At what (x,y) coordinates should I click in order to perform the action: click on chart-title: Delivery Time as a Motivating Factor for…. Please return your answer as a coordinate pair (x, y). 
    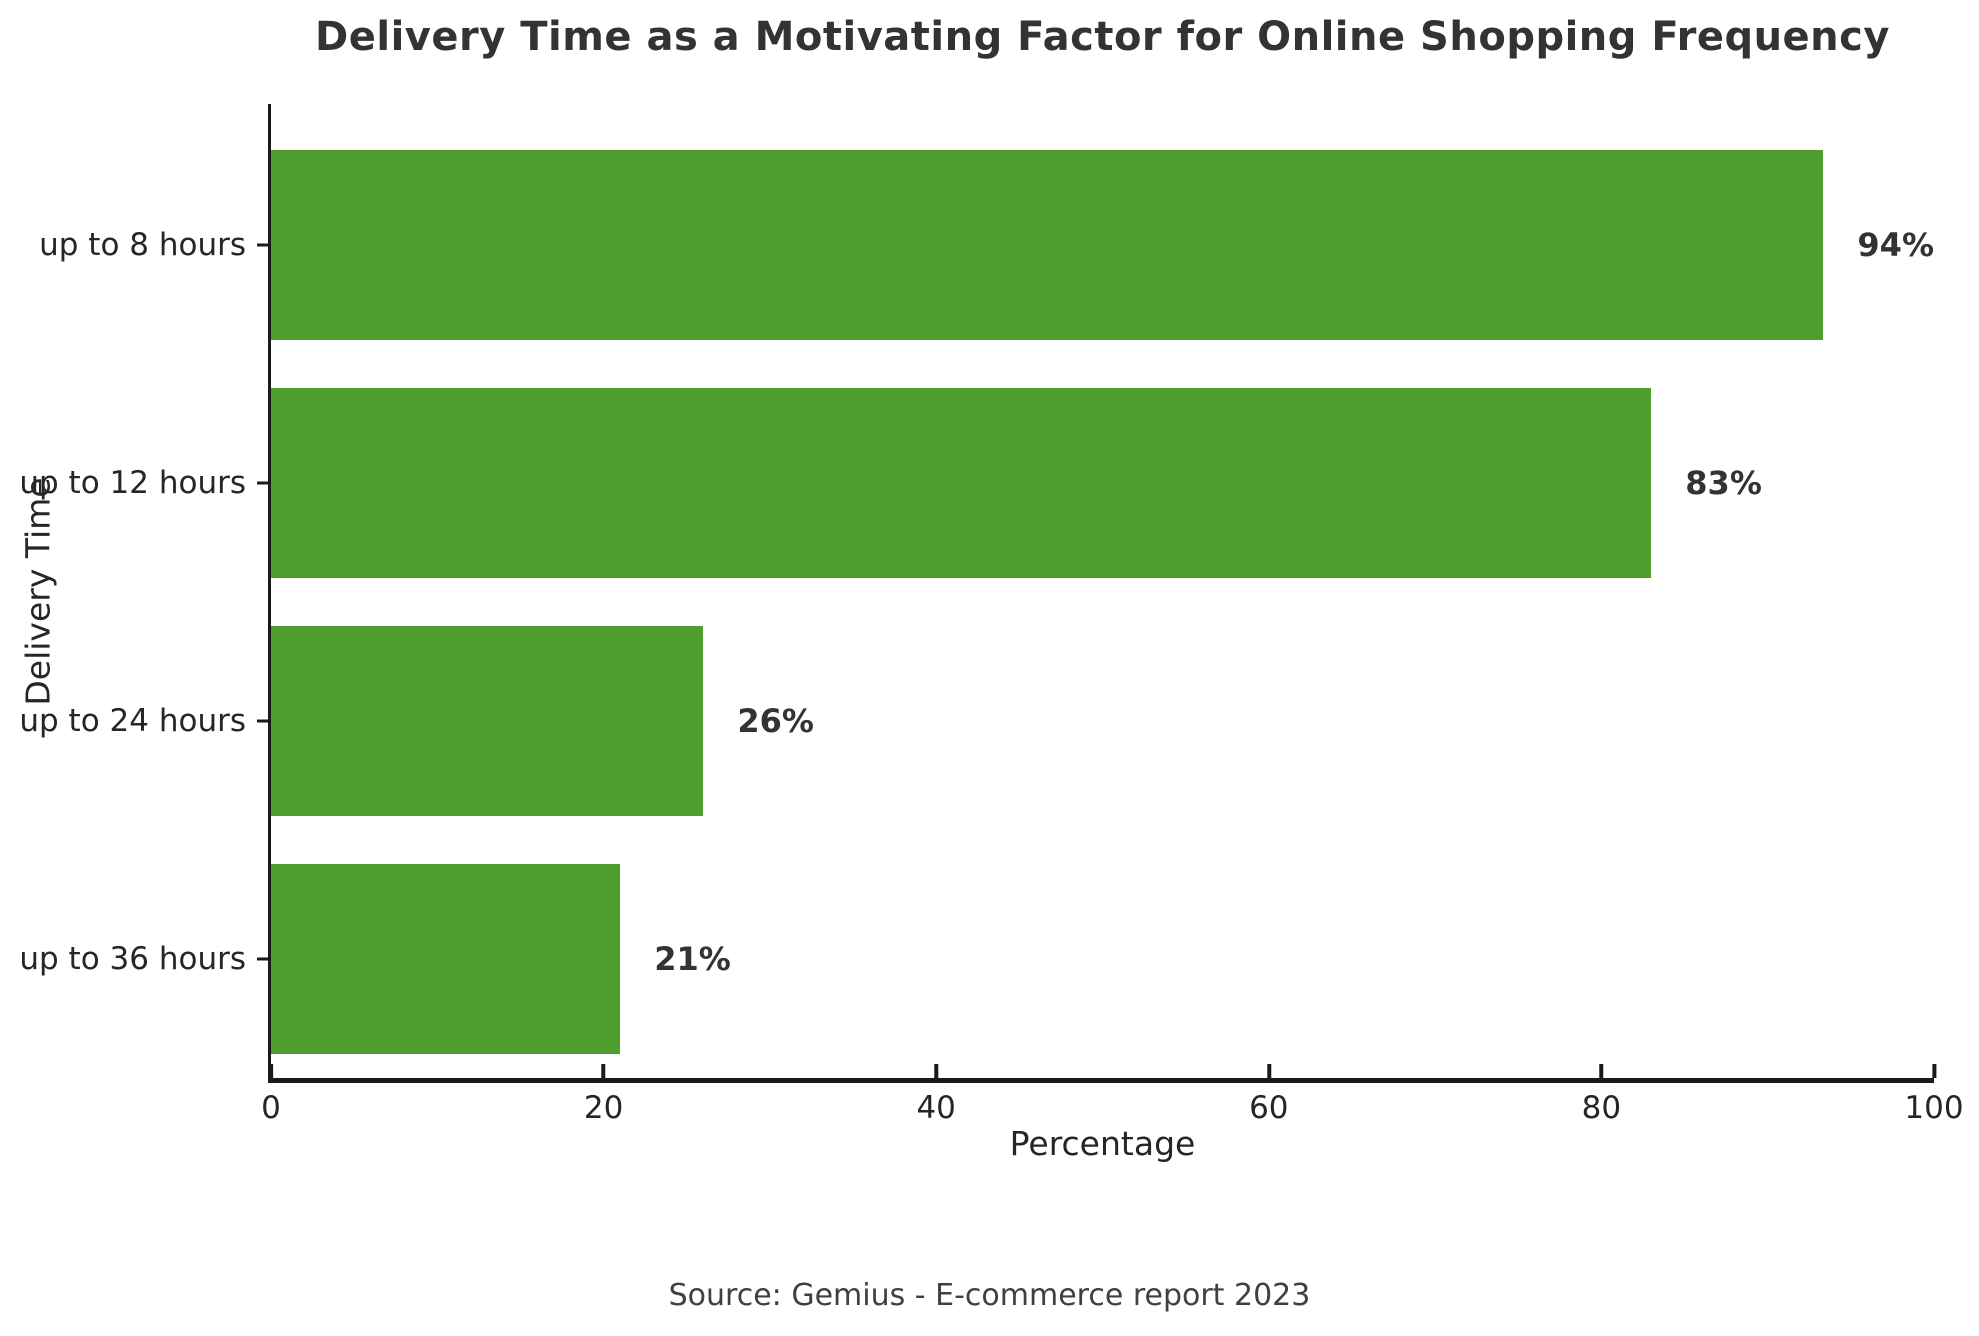
    Looking at the image, I should click on (1102, 37).